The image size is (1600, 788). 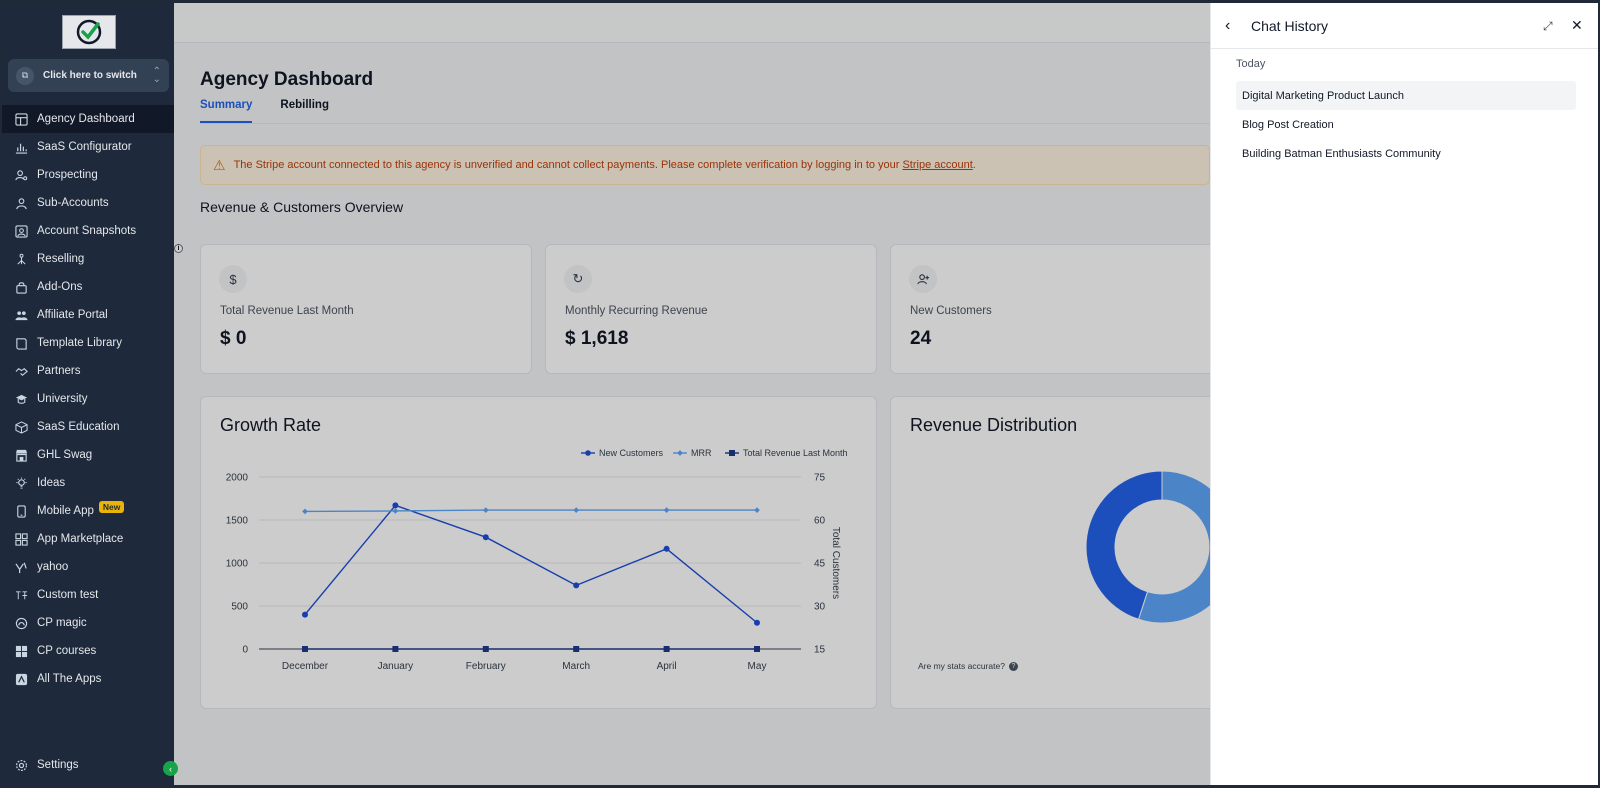 What do you see at coordinates (921, 338) in the screenshot?
I see `stat-value: 24` at bounding box center [921, 338].